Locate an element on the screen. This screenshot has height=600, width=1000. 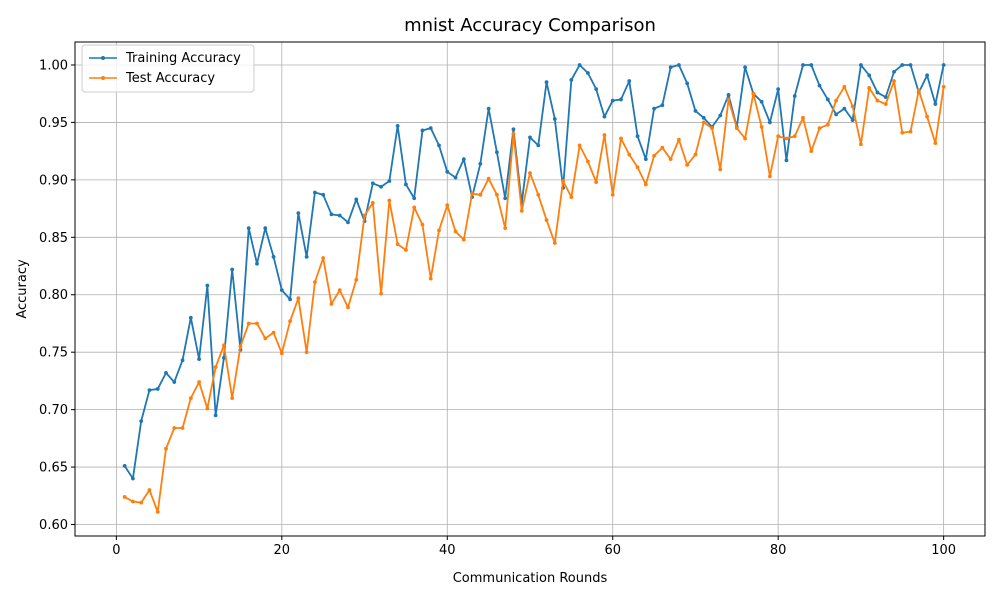
legend-box is located at coordinates (168, 68).